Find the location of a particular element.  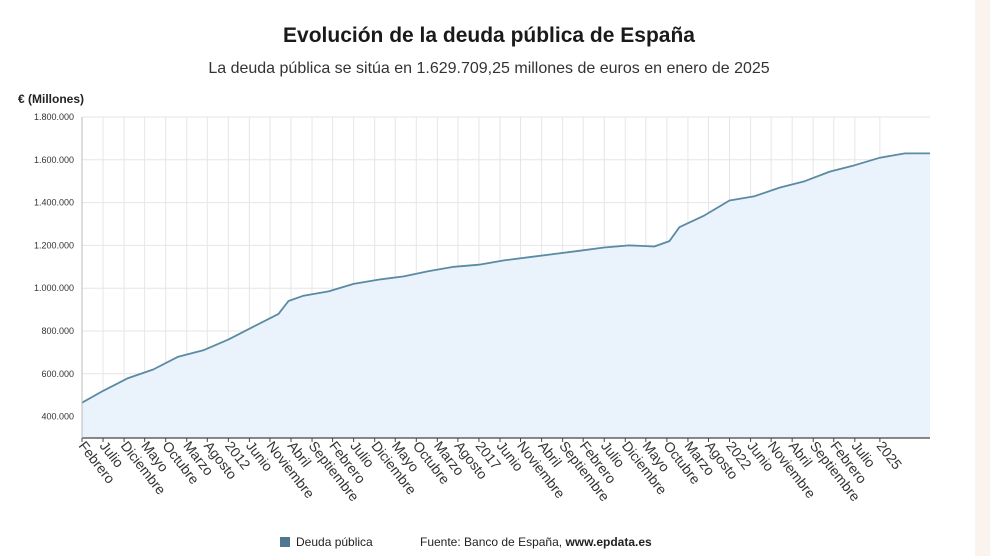

y-tick-label: 1.200.000 is located at coordinates (54, 245).